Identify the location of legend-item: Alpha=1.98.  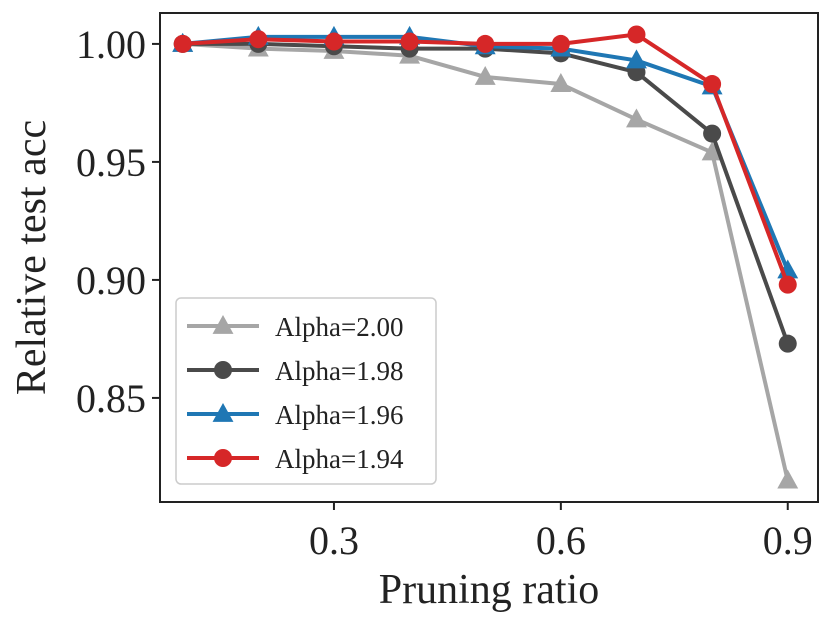
(295, 371).